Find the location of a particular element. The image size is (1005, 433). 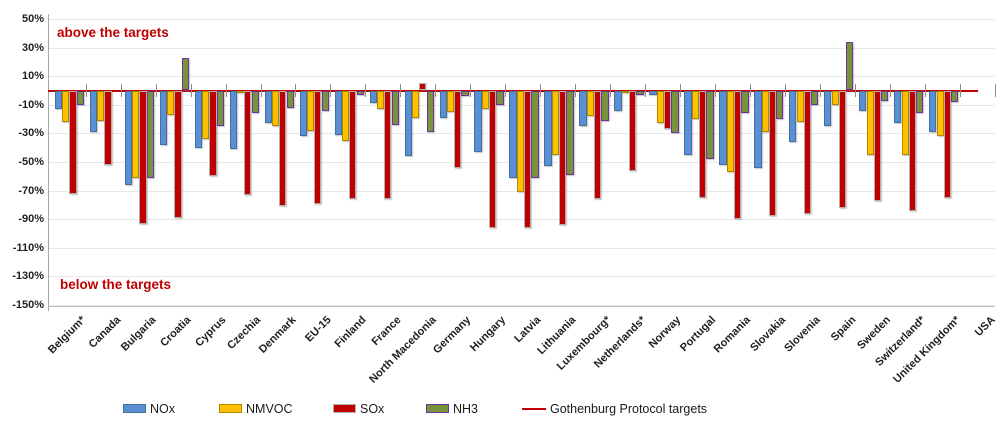

y-axis-tick-label: -90% is located at coordinates (31, 219).